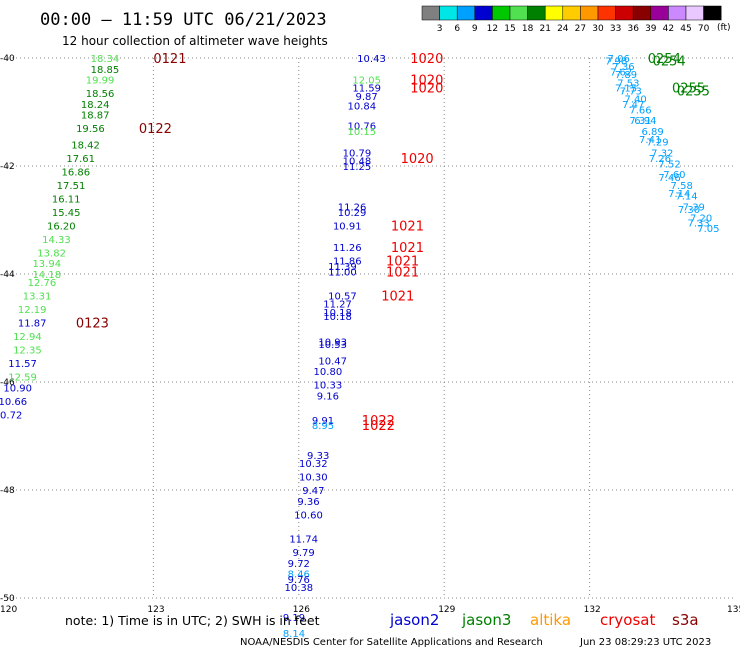 This screenshot has width=740, height=650. I want to click on satellite-legend-item: jason2, so click(414, 620).